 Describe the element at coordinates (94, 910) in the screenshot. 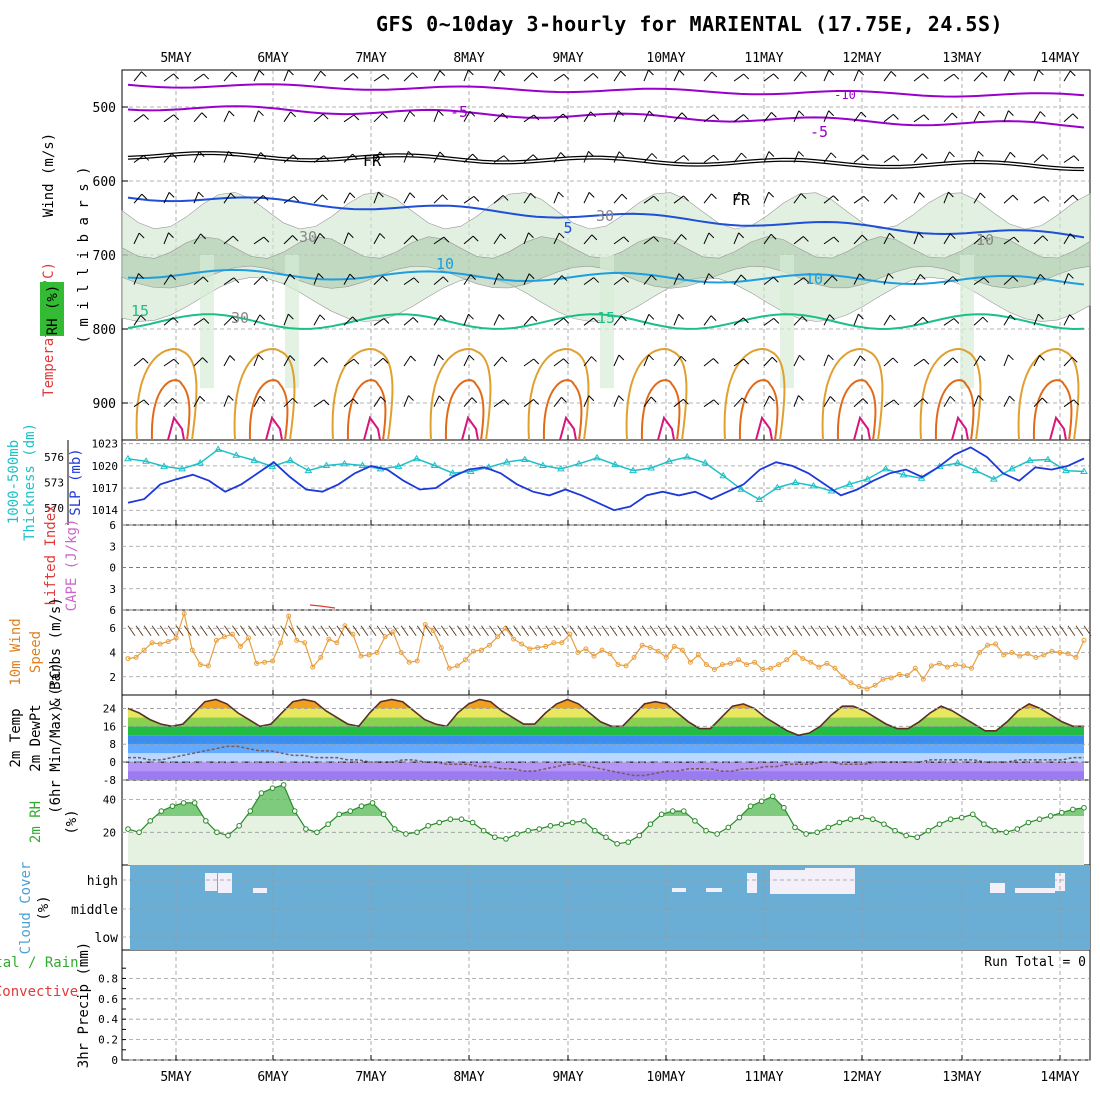

I see `cloud-ytick: middle` at that location.